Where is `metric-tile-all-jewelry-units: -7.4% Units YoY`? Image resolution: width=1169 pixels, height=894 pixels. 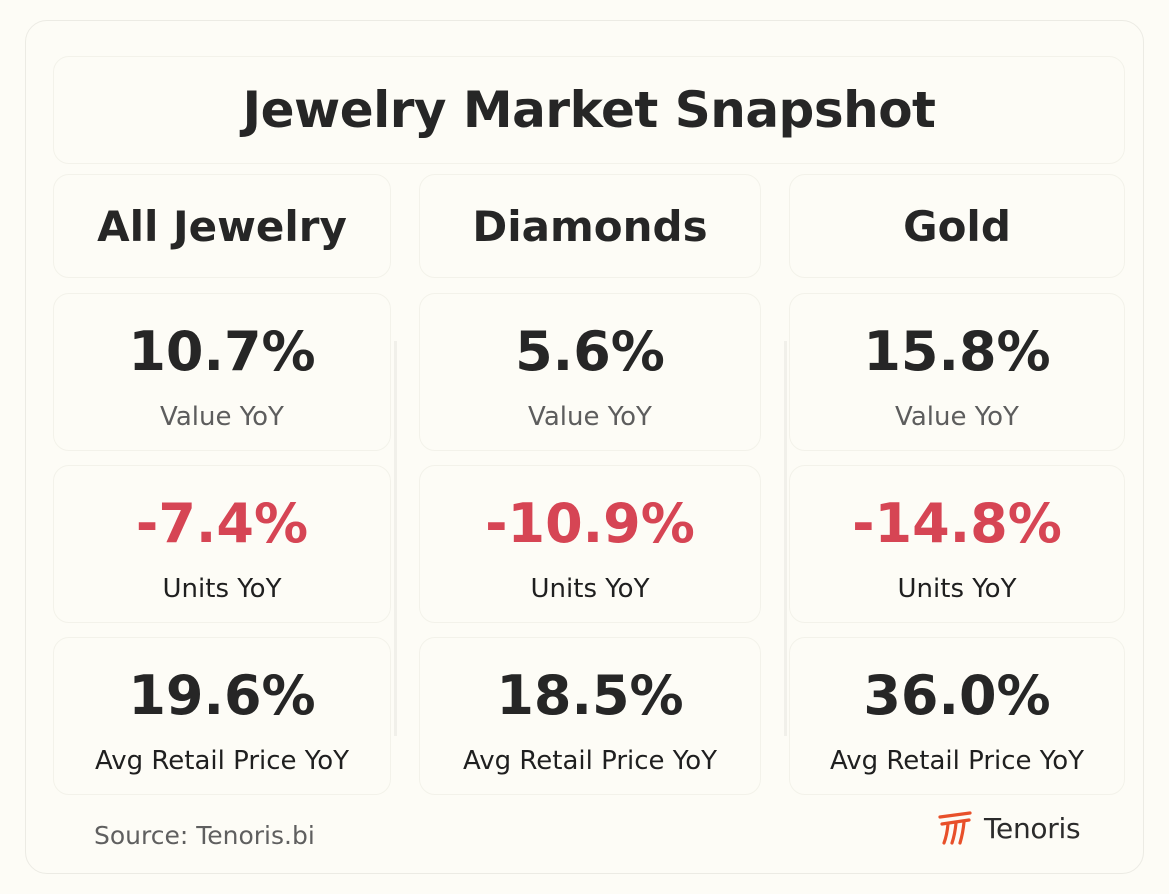
metric-tile-all-jewelry-units: -7.4% Units YoY is located at coordinates (222, 544).